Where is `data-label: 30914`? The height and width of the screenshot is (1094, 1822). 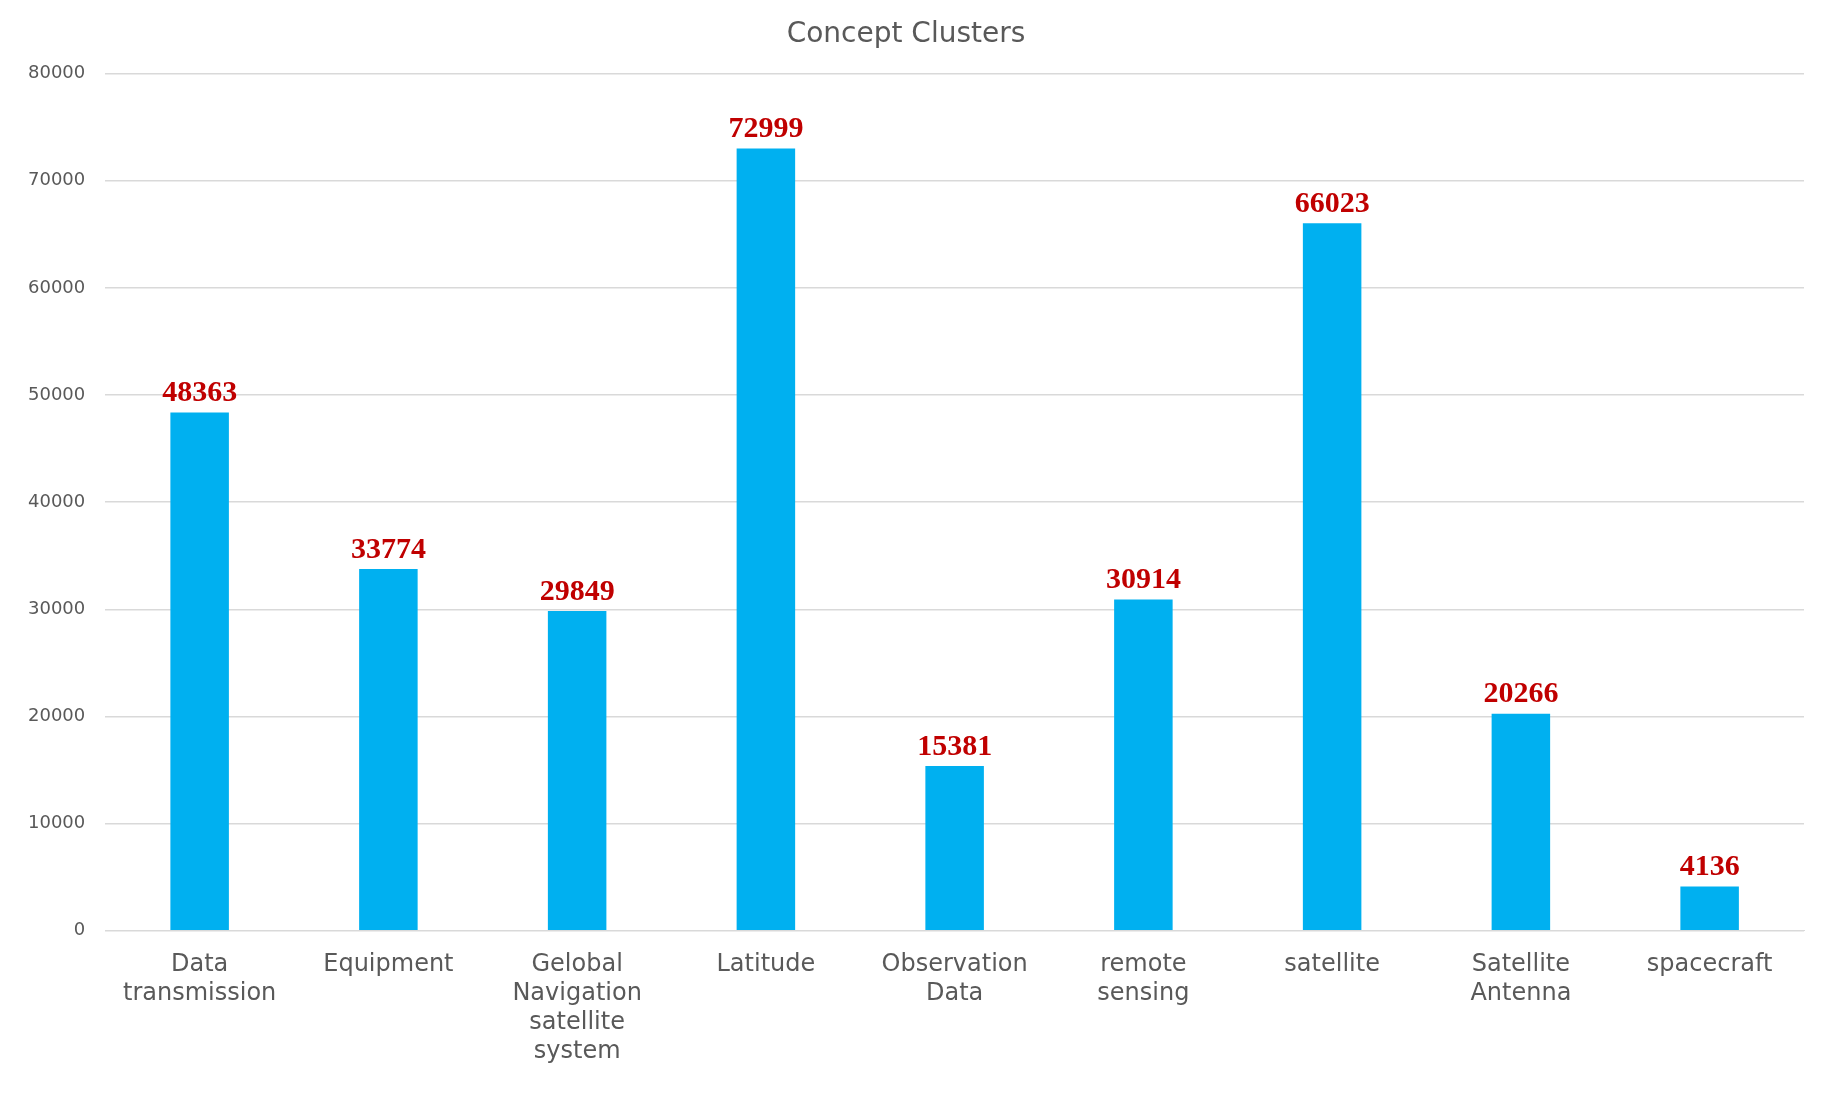 data-label: 30914 is located at coordinates (1143, 578).